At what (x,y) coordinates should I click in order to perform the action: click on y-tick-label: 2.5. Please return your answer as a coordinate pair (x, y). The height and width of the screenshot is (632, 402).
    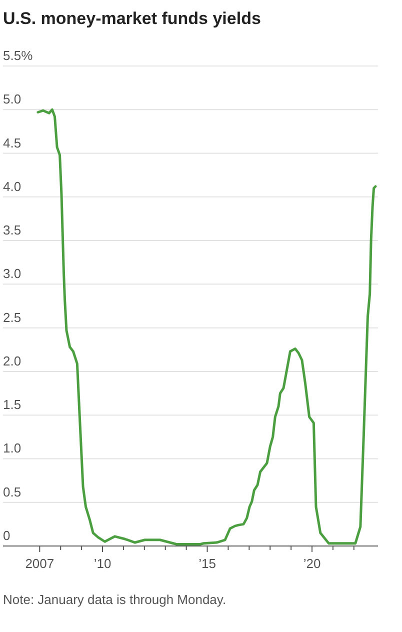
    Looking at the image, I should click on (12, 317).